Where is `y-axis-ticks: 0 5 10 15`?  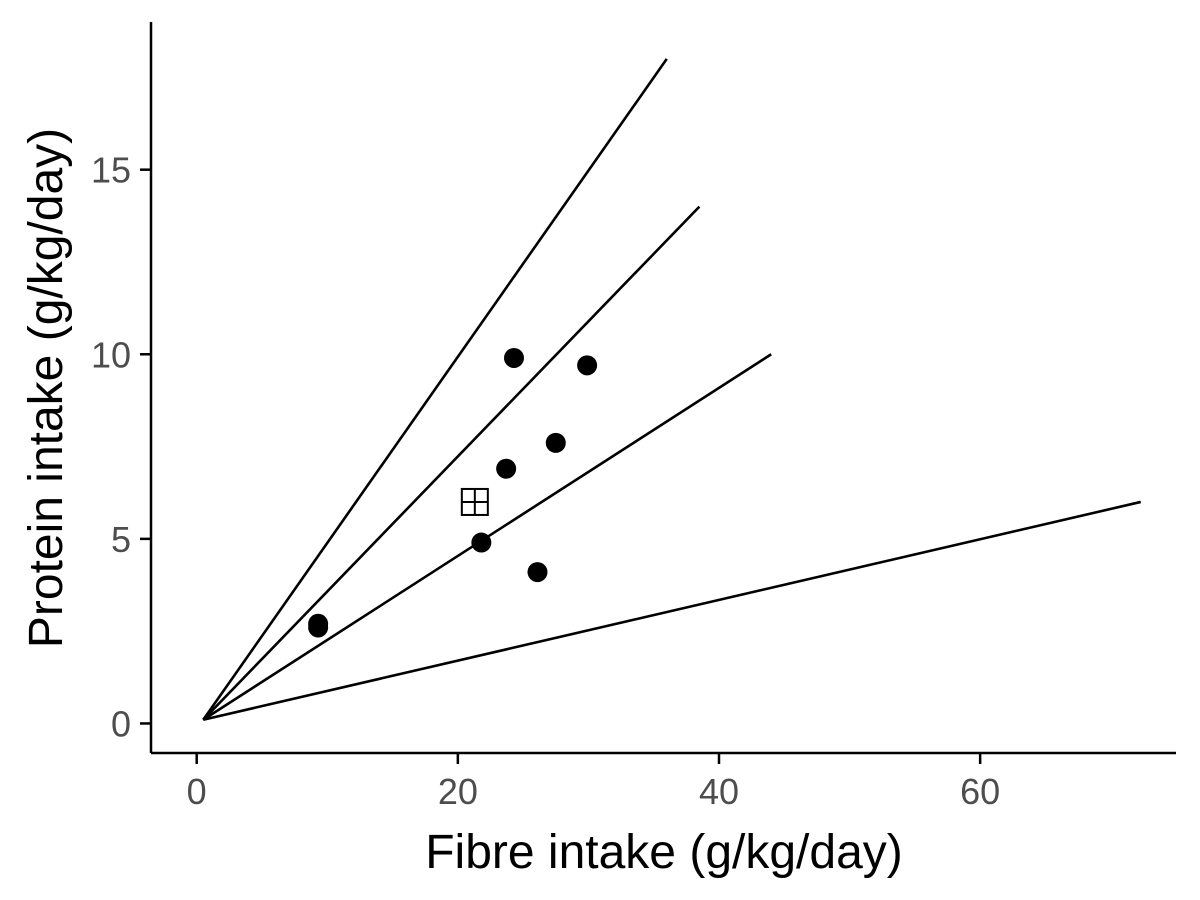
y-axis-ticks: 0 5 10 15 is located at coordinates (121, 447).